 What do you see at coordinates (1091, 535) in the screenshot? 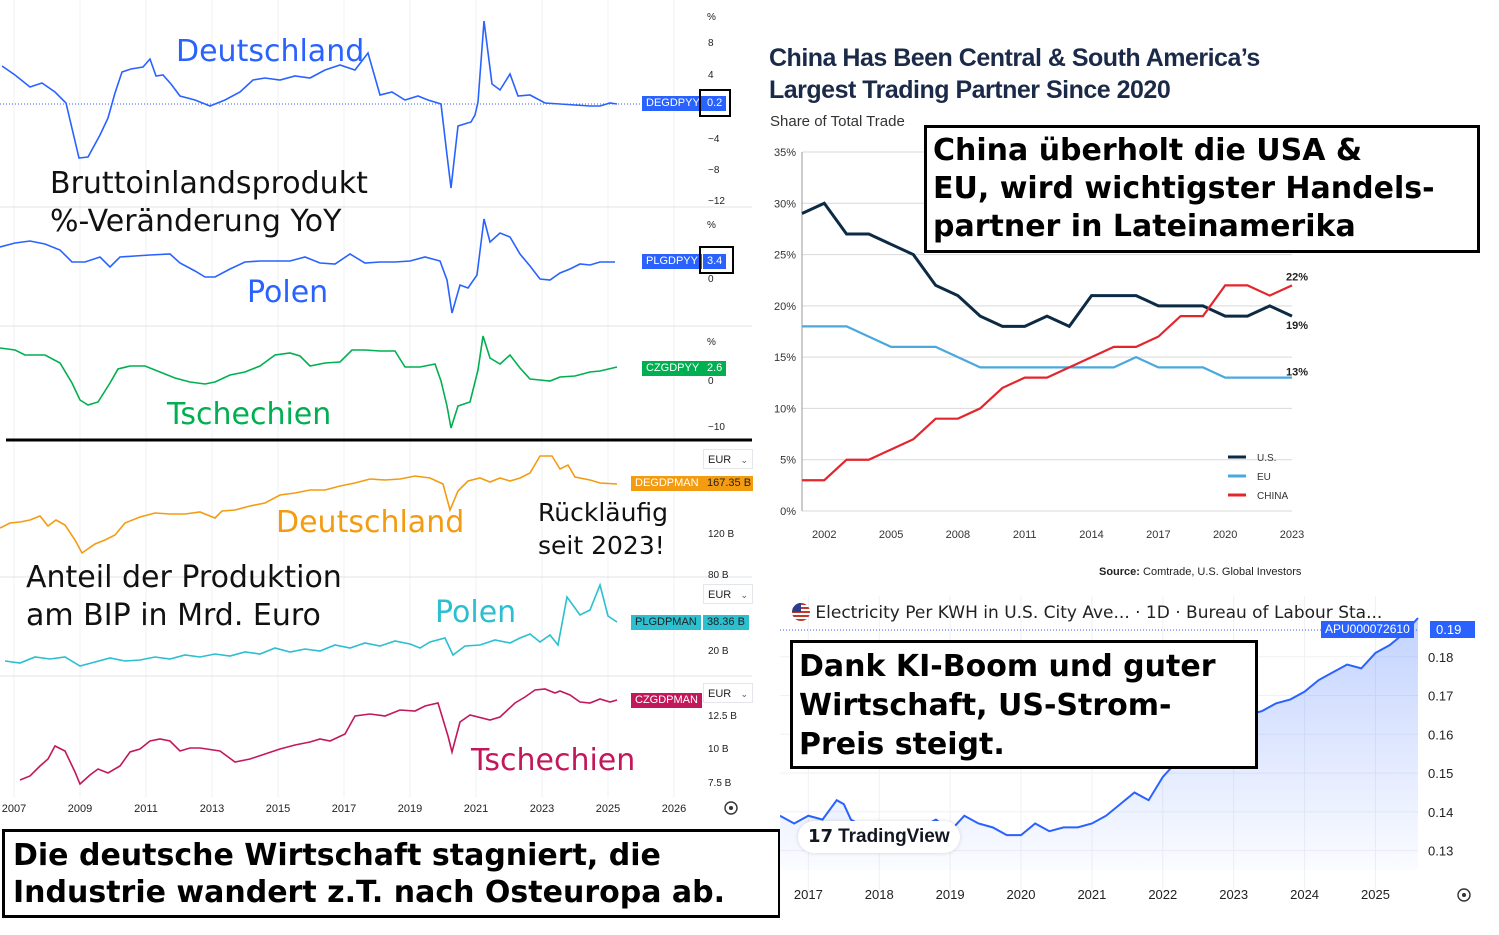
I see `china-x-tick: 2014` at bounding box center [1091, 535].